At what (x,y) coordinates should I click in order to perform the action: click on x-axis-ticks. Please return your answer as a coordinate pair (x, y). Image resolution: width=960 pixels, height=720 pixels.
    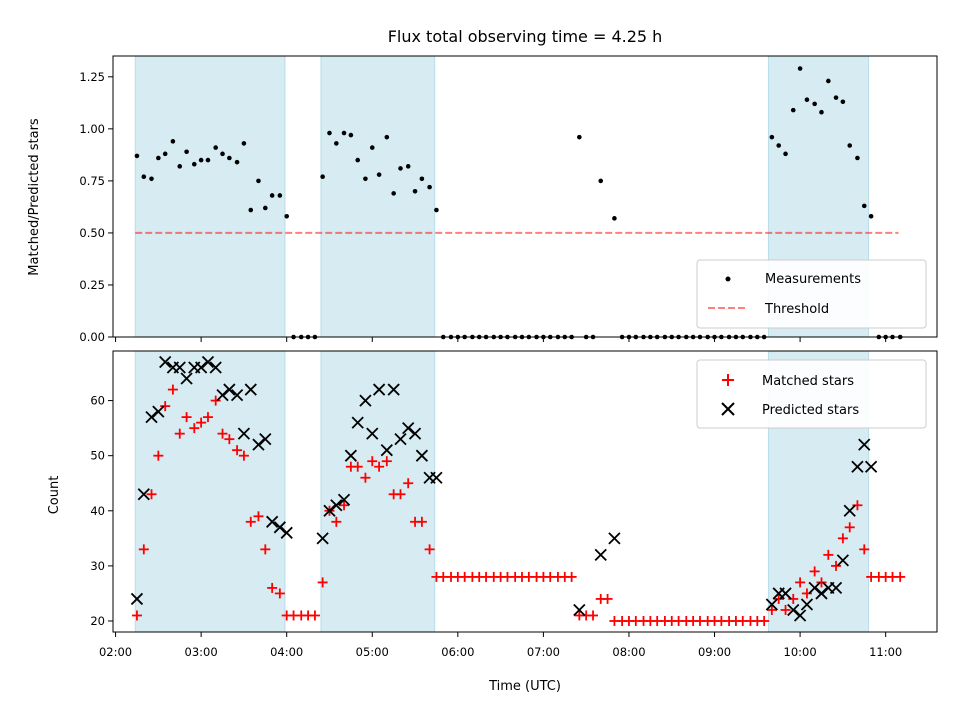
    Looking at the image, I should click on (501, 339).